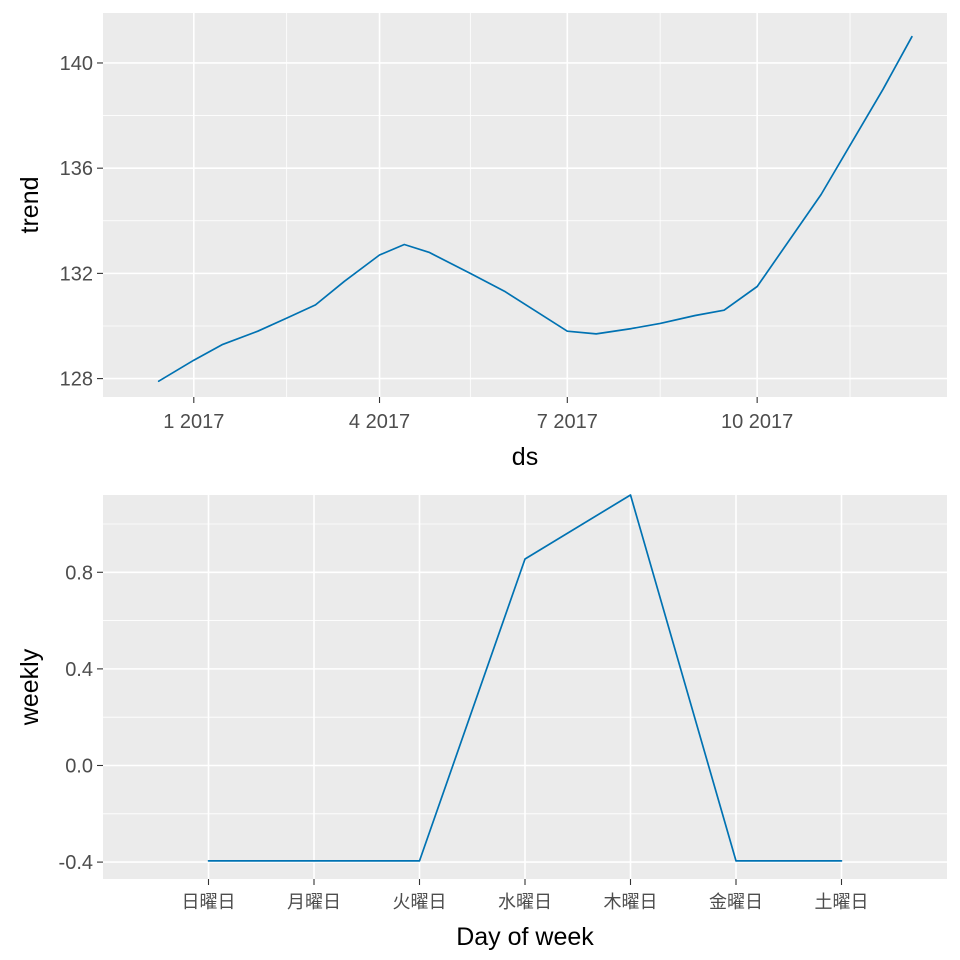  Describe the element at coordinates (757, 422) in the screenshot. I see `trend-x-tick-label: 10 2017` at that location.